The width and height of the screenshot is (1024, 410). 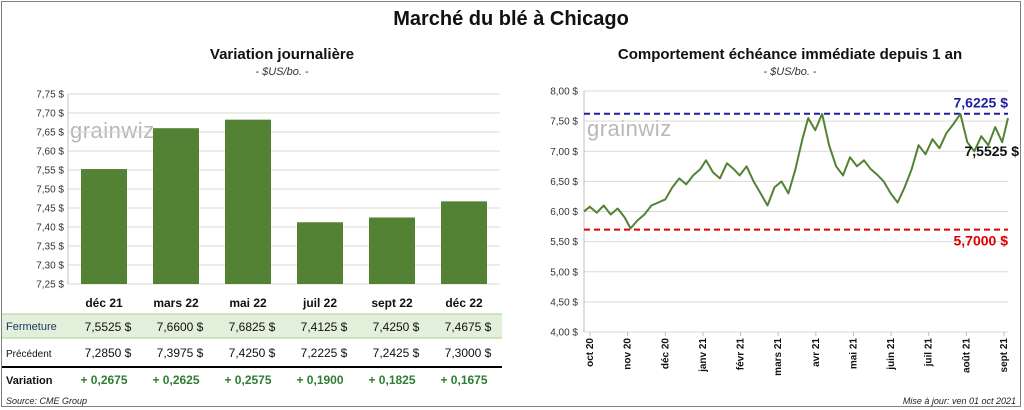 What do you see at coordinates (628, 354) in the screenshot?
I see `x-tick-label: nov 20` at bounding box center [628, 354].